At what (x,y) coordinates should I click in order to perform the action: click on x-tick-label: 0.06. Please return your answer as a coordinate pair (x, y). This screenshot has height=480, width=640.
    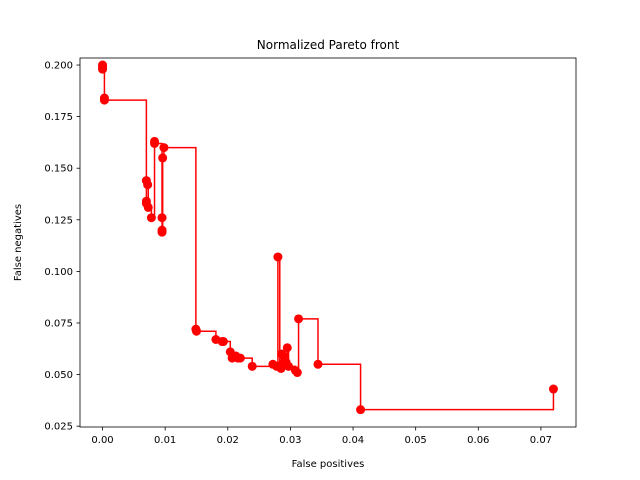
    Looking at the image, I should click on (478, 440).